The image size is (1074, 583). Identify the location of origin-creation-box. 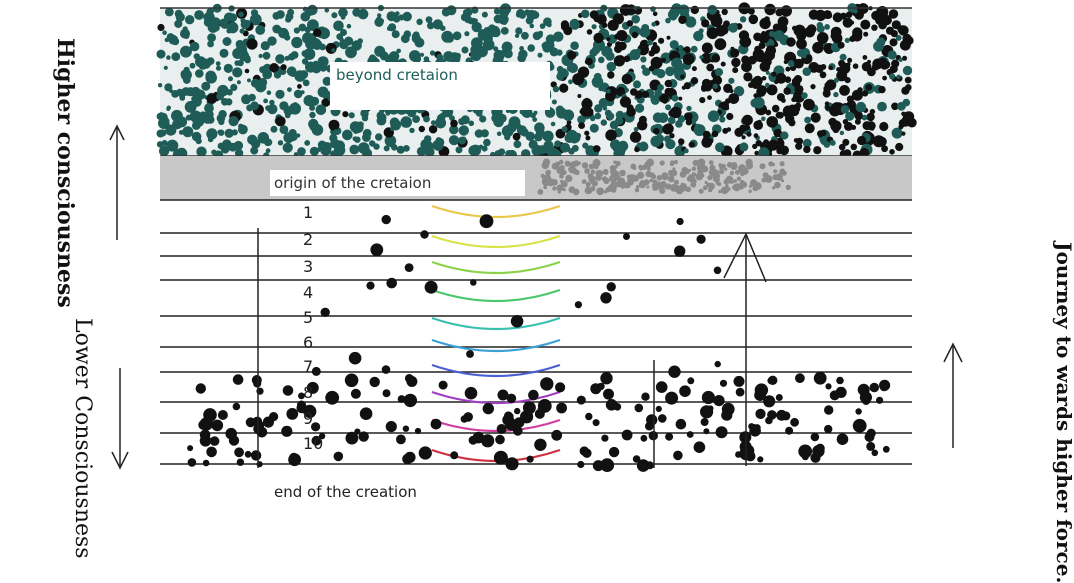
(397, 183).